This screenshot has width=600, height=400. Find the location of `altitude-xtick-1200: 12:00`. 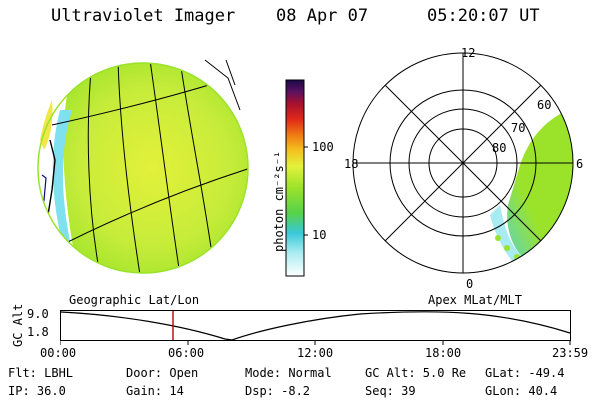

altitude-xtick-1200: 12:00 is located at coordinates (315, 353).